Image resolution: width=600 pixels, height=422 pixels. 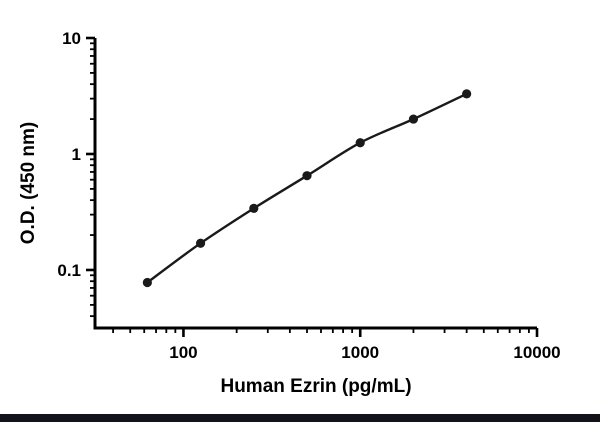 What do you see at coordinates (28, 183) in the screenshot?
I see `y-axis-label: O.D. (450 nm)` at bounding box center [28, 183].